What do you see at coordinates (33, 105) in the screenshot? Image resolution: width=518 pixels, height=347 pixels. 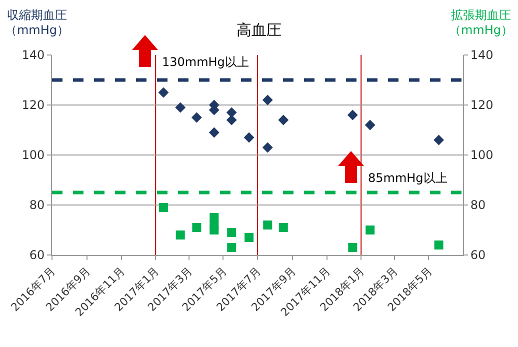 I see `y-tick-label: 120` at bounding box center [33, 105].